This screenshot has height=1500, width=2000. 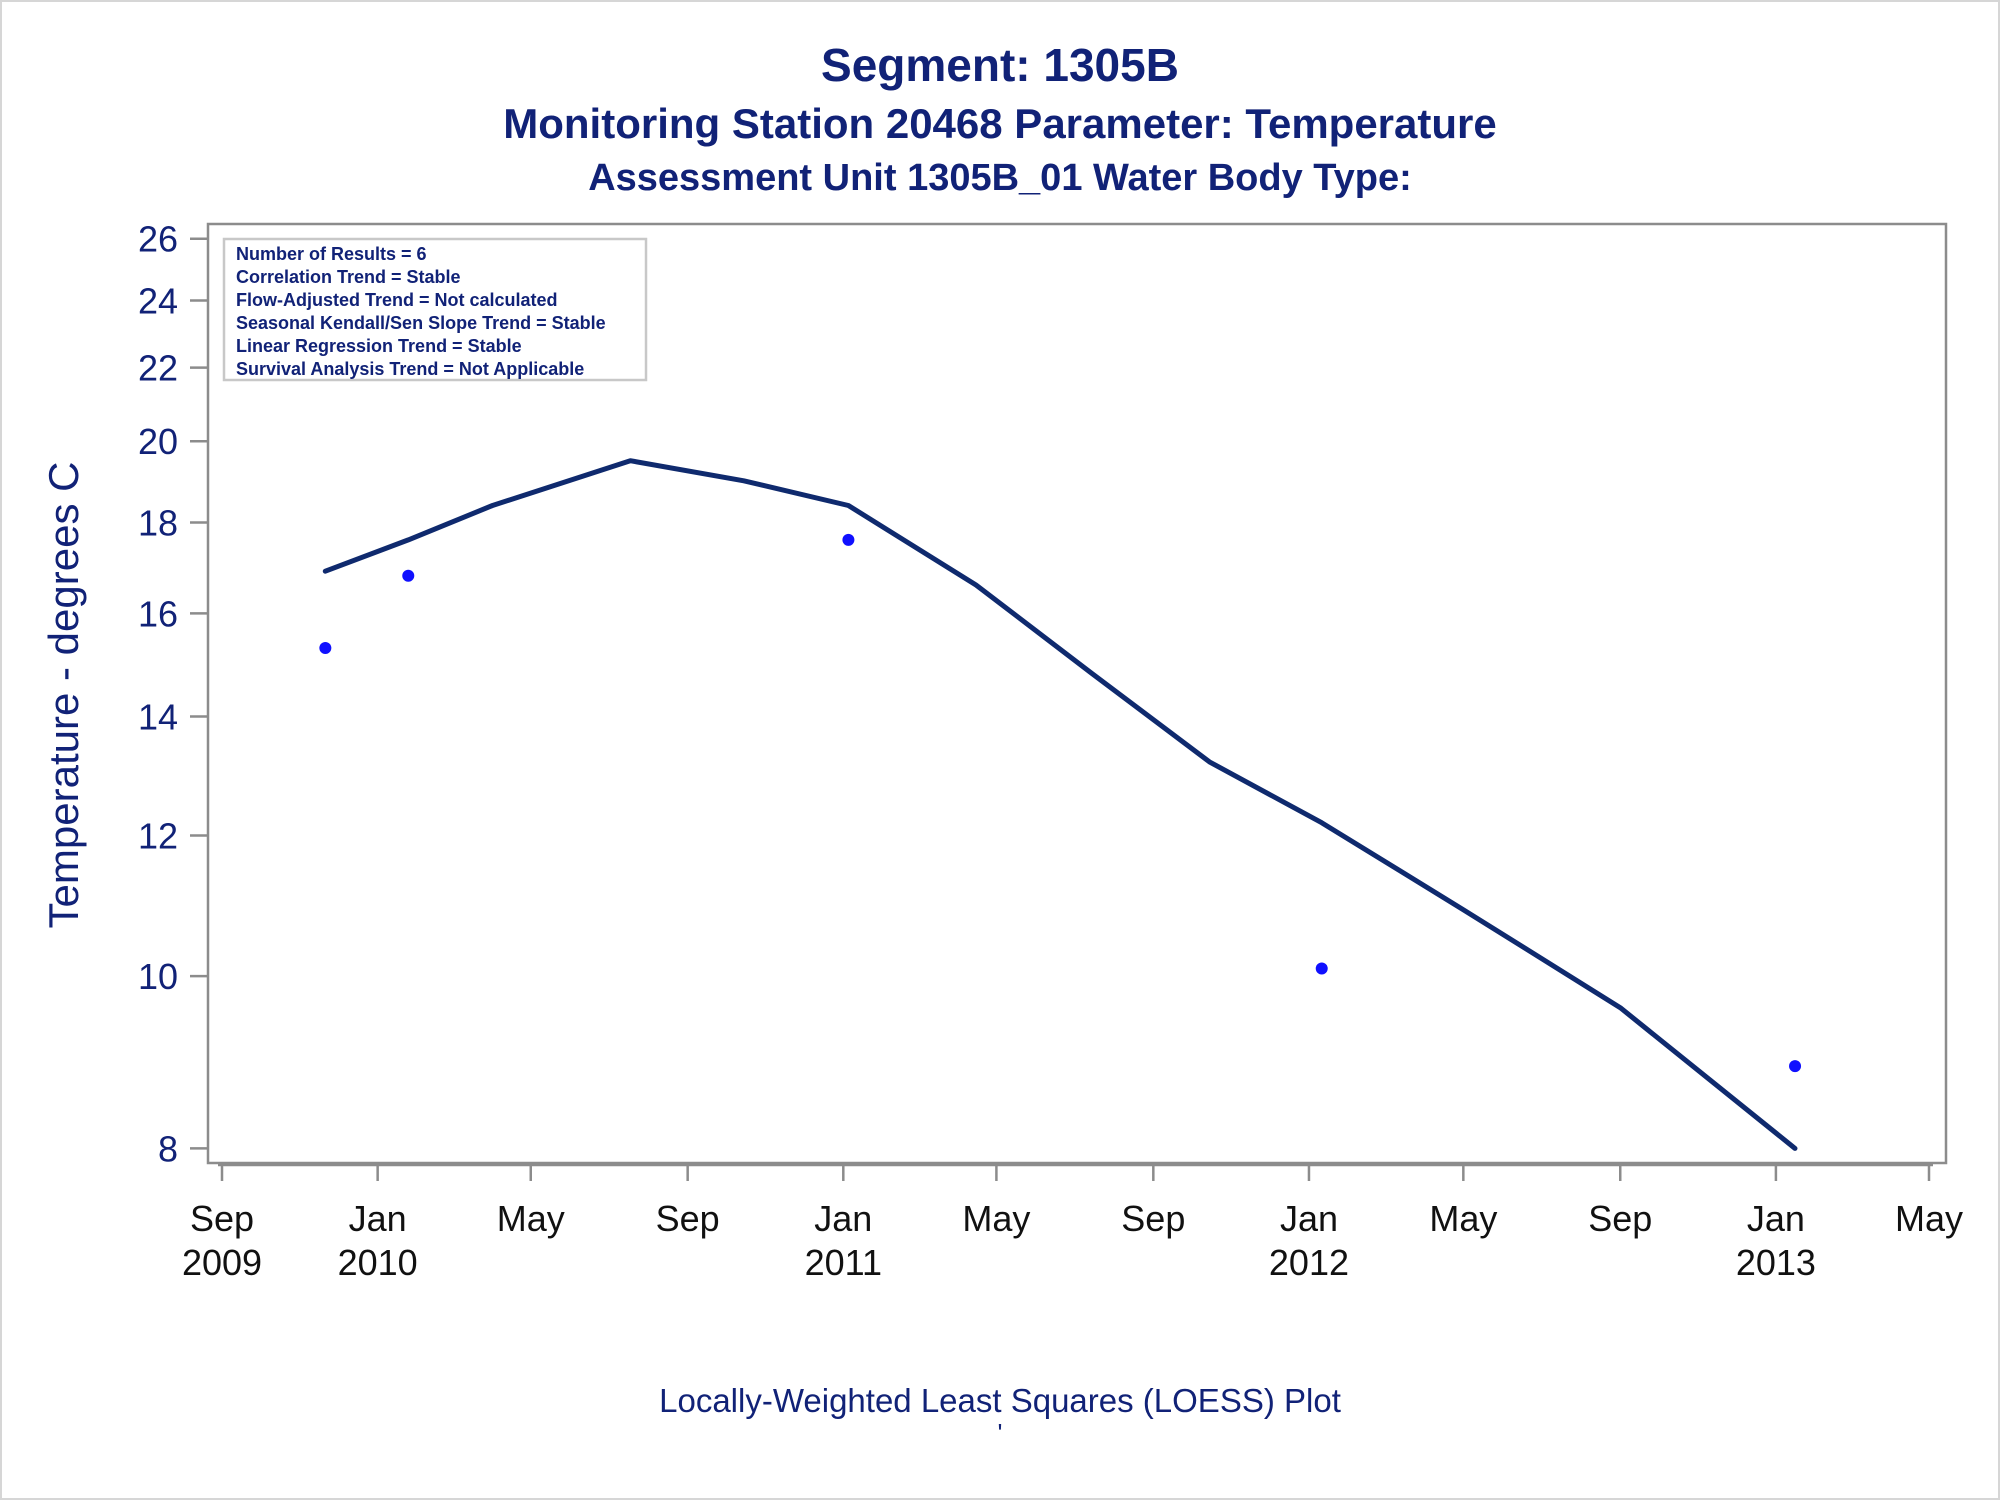 I want to click on chart-title: Segment: 1305B, so click(x=1000, y=65).